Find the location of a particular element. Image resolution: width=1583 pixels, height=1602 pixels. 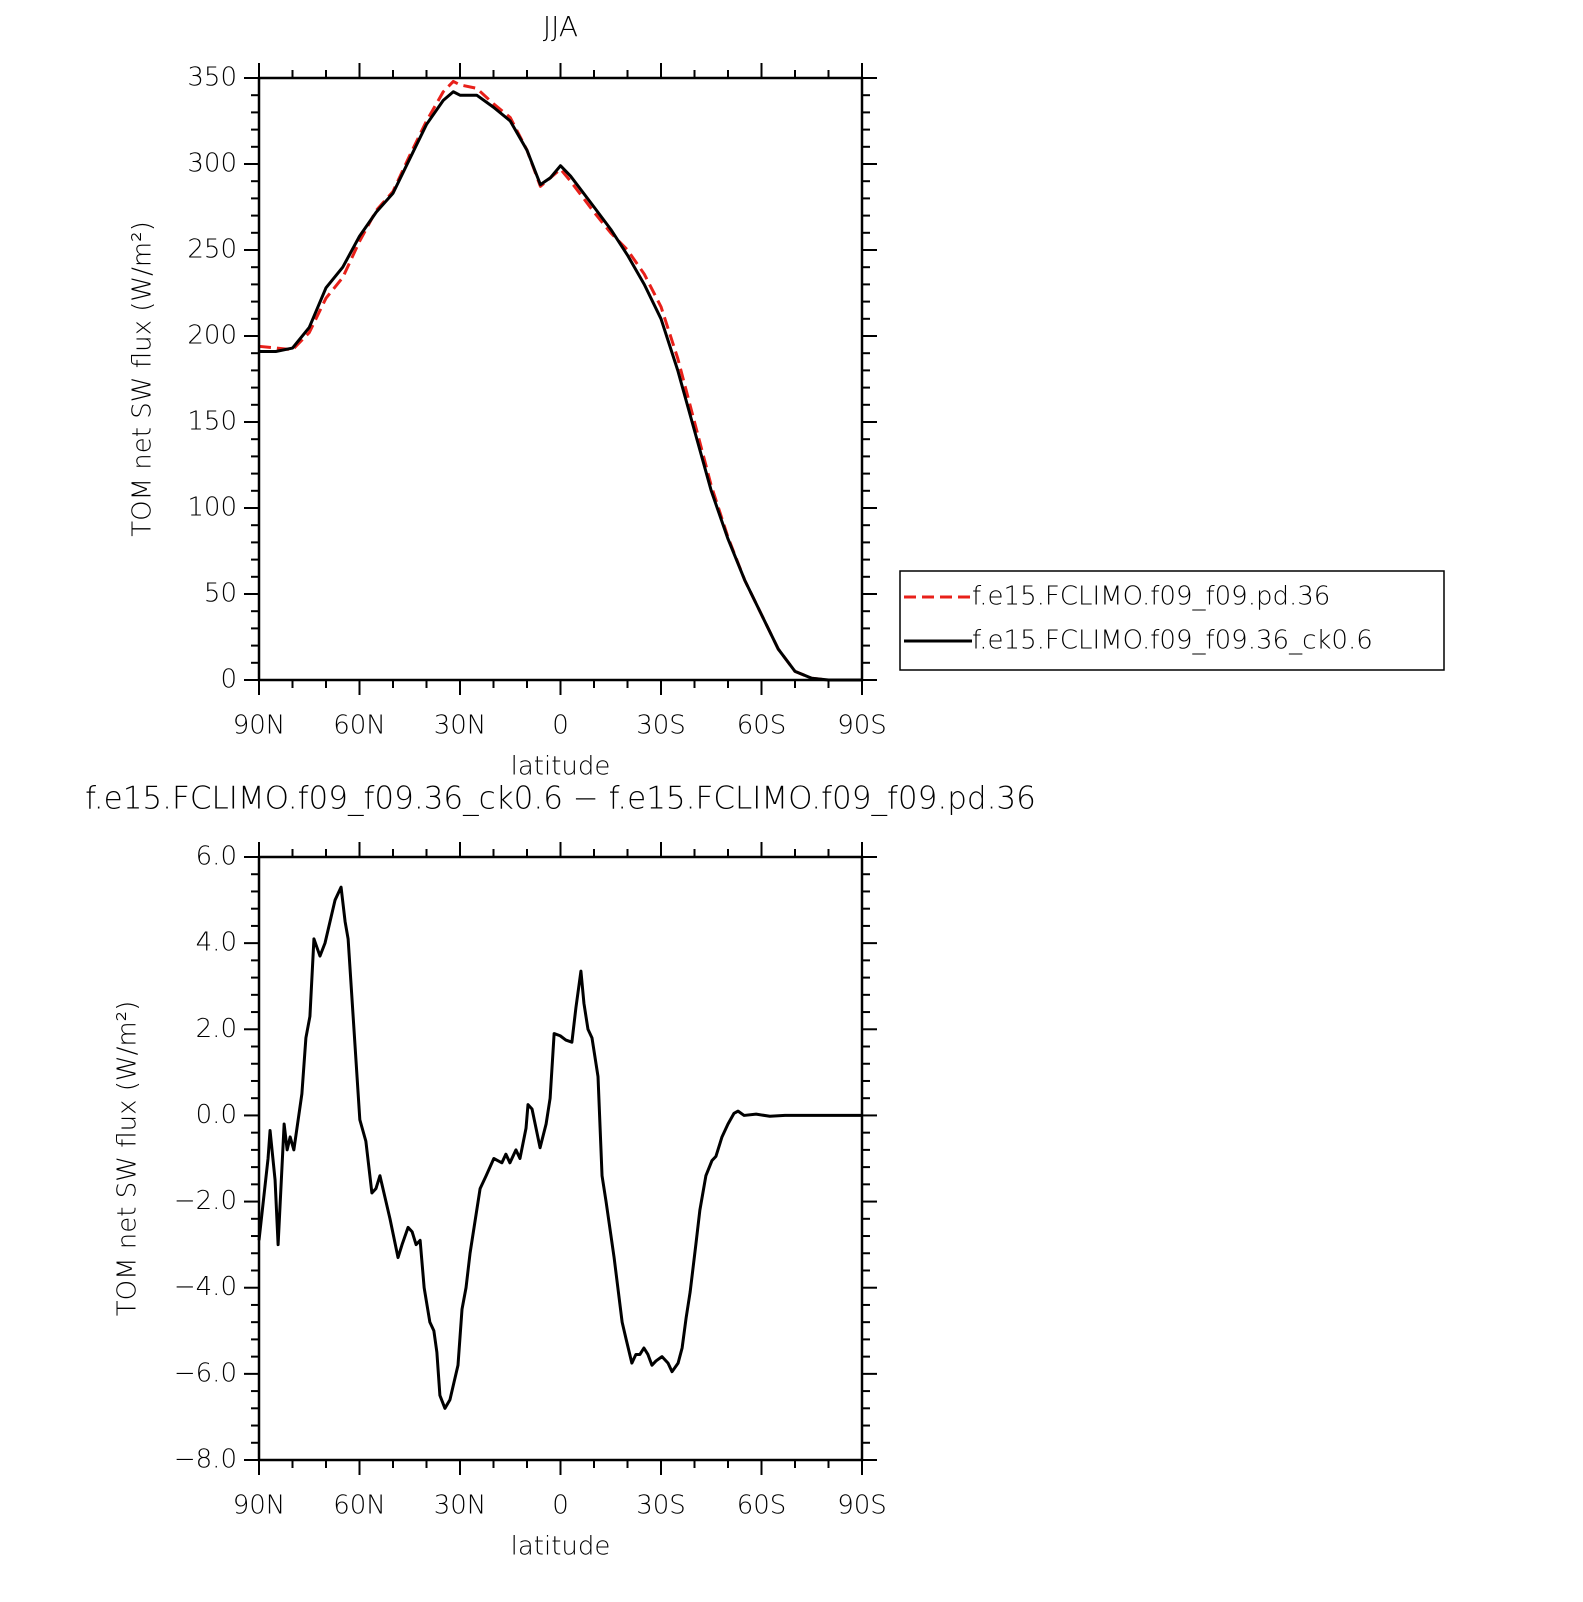

y-tick-label: 250 is located at coordinates (212, 250).